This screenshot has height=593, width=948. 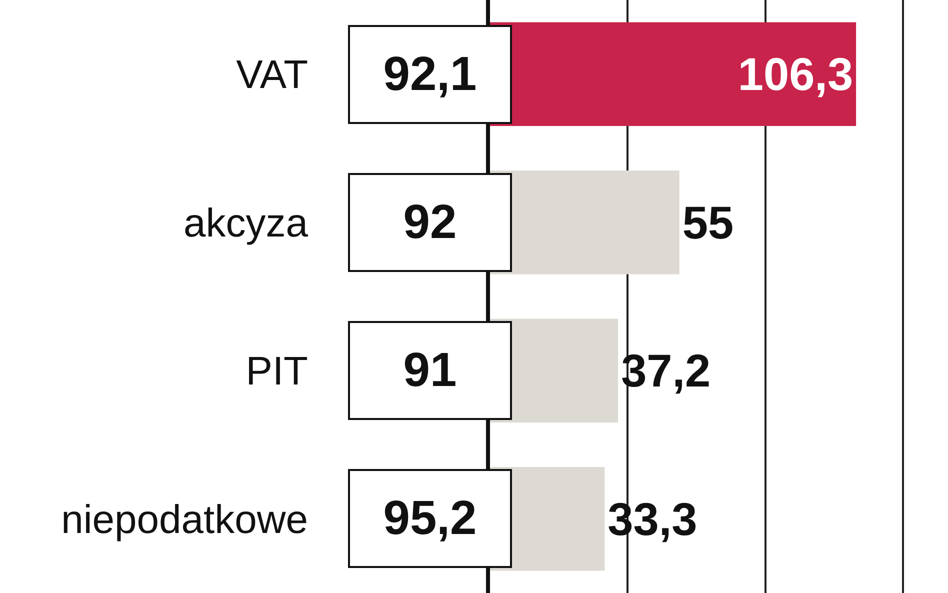 What do you see at coordinates (272, 75) in the screenshot?
I see `y-tick-label: VAT` at bounding box center [272, 75].